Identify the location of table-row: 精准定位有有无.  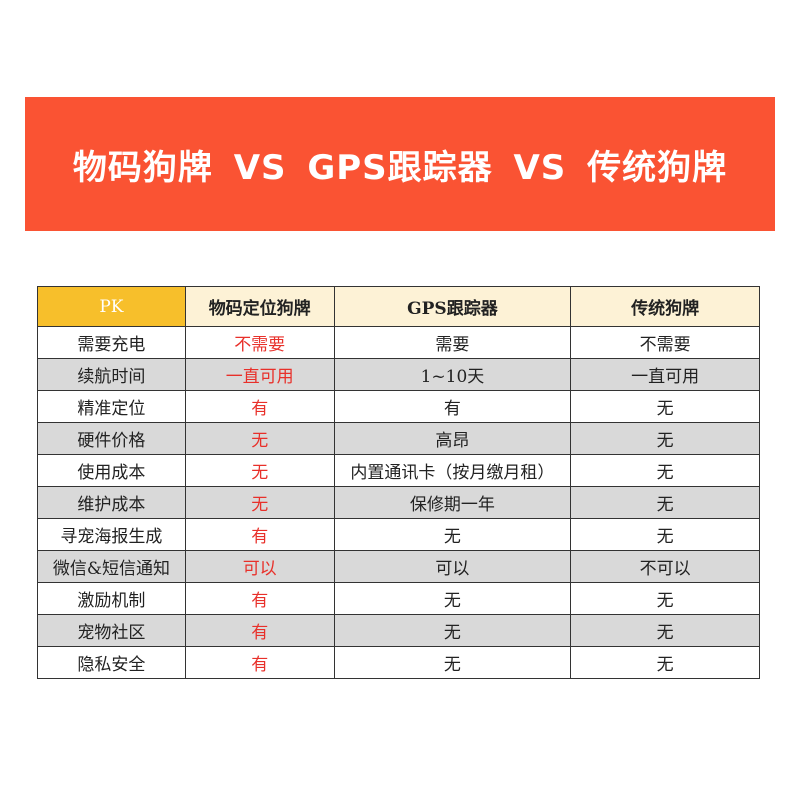
(398, 406).